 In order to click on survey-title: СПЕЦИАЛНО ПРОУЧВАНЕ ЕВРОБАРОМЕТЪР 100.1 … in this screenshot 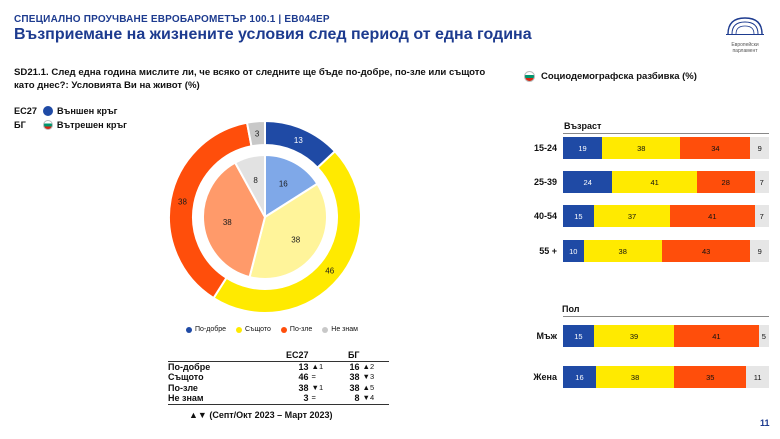, I will do `click(172, 19)`.